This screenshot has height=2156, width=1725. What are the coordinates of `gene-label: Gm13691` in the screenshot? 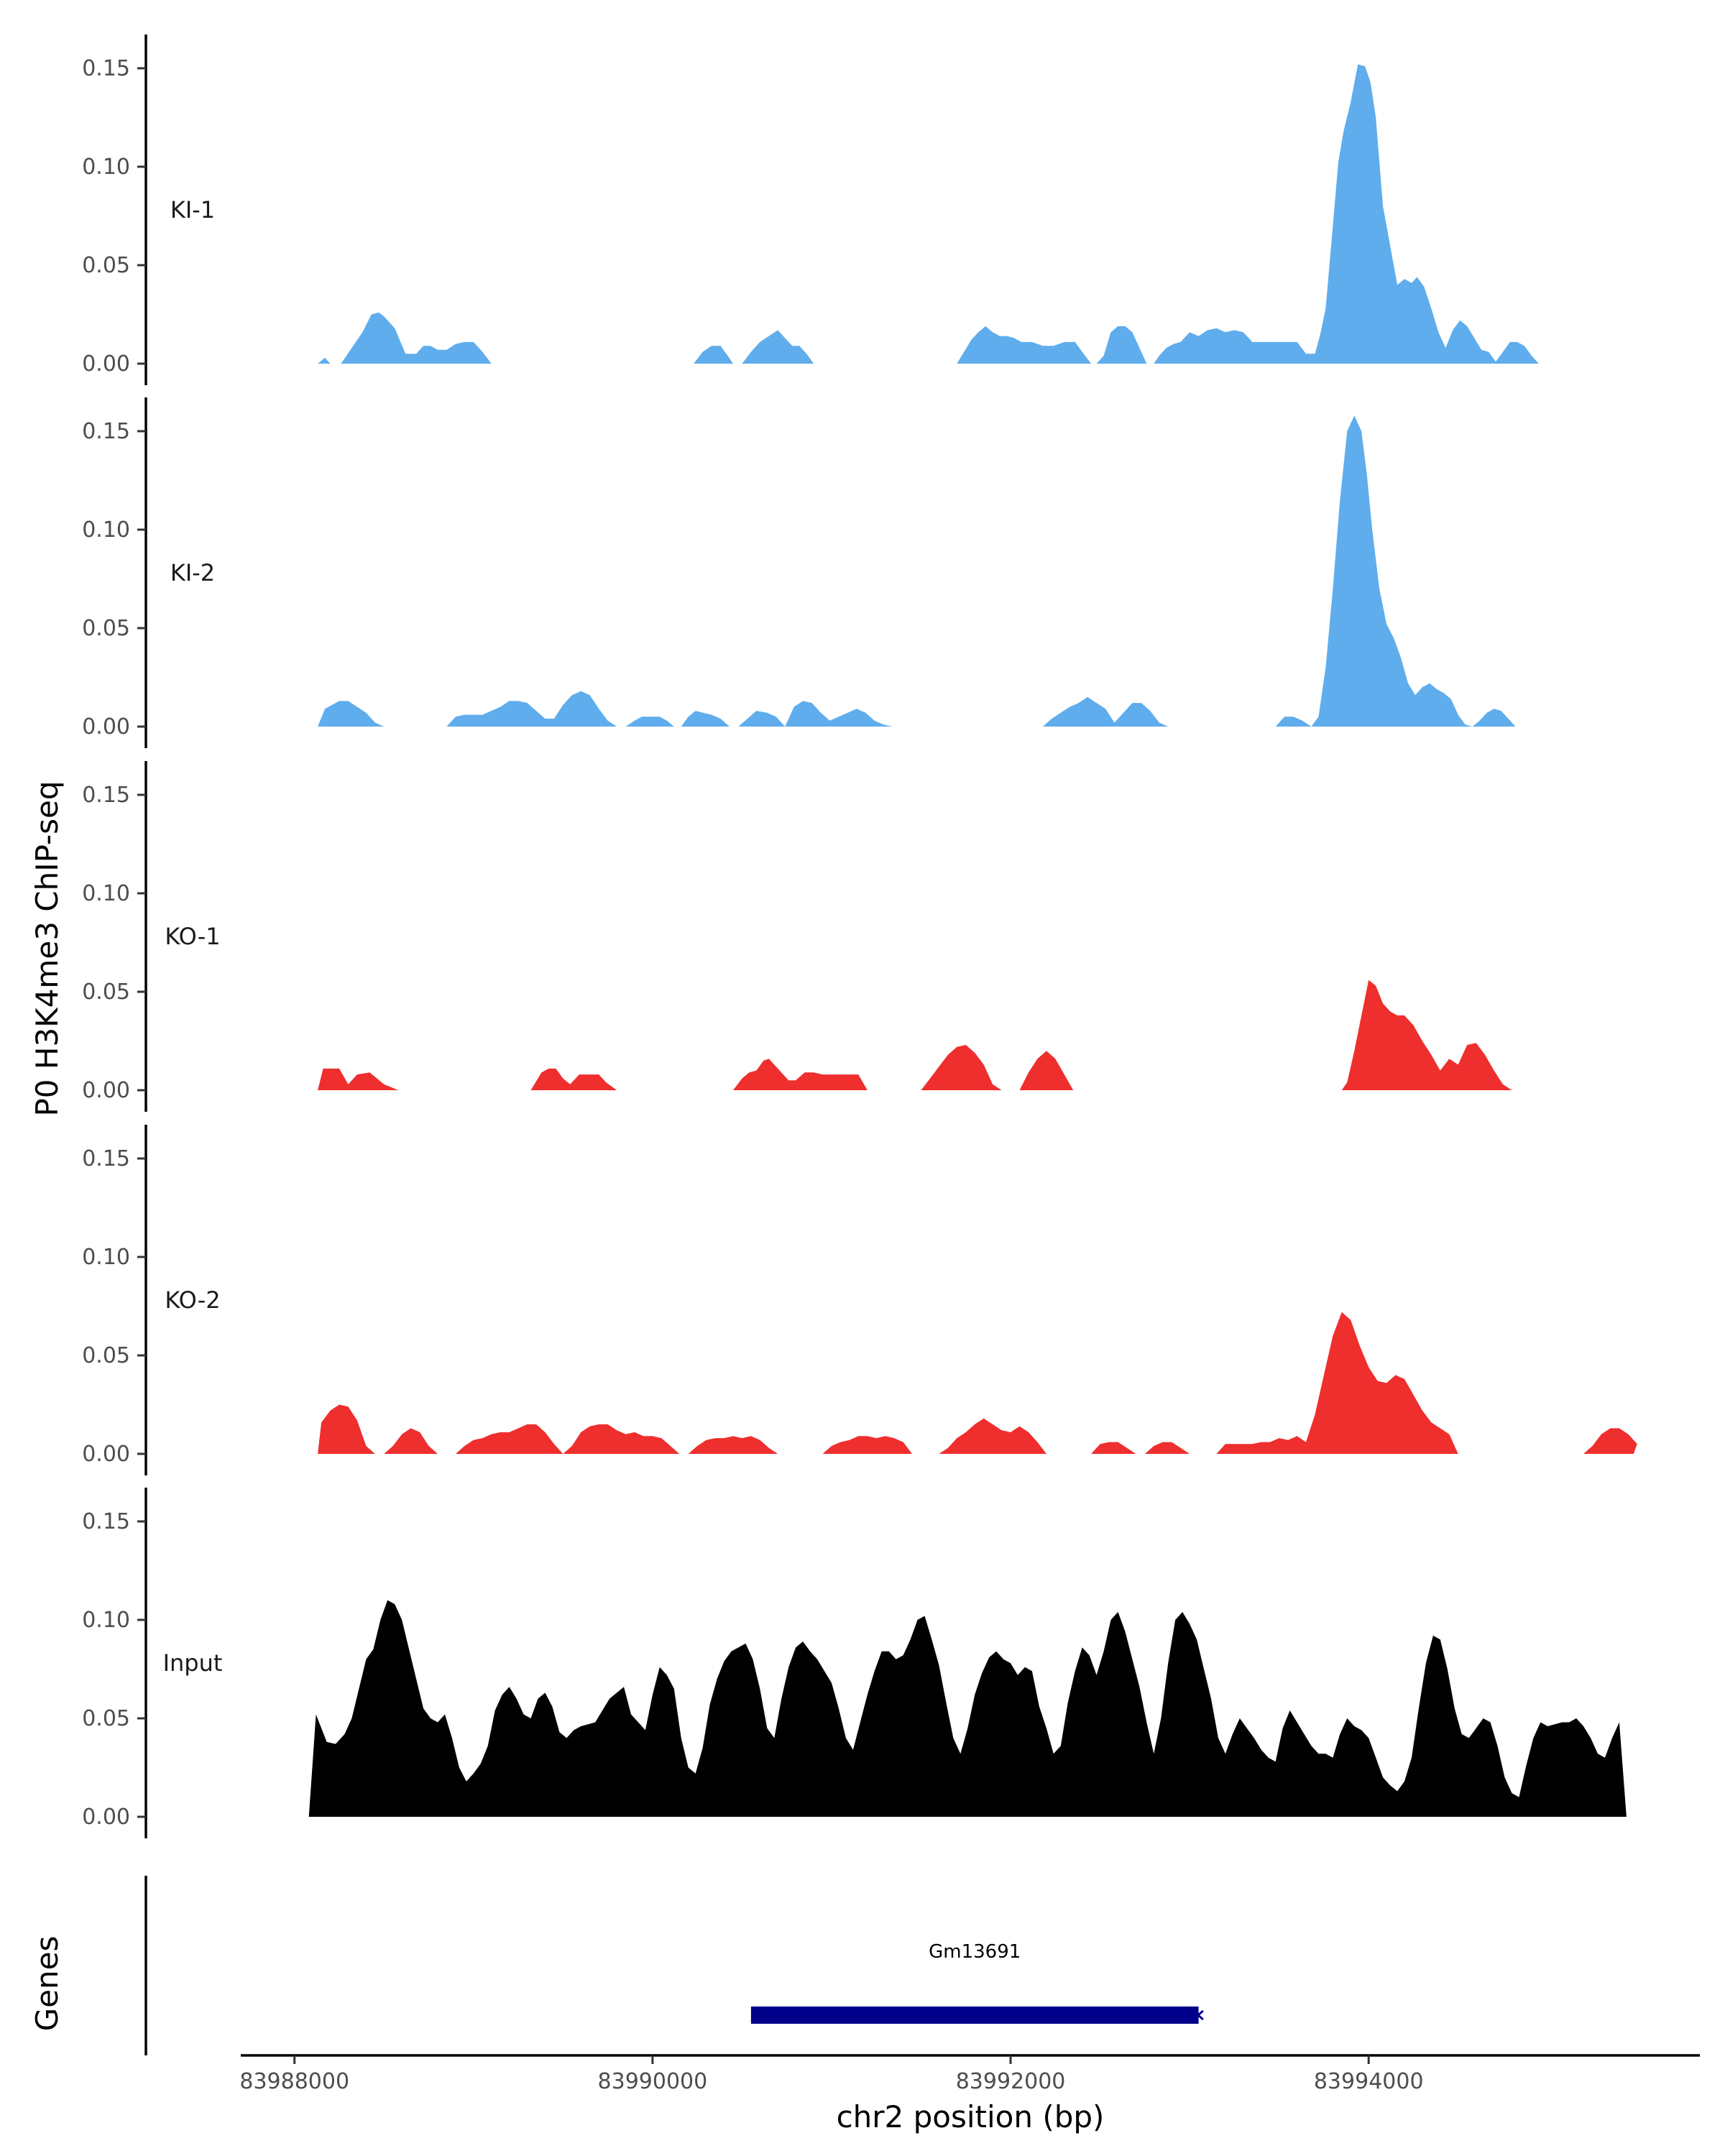 It's located at (975, 1952).